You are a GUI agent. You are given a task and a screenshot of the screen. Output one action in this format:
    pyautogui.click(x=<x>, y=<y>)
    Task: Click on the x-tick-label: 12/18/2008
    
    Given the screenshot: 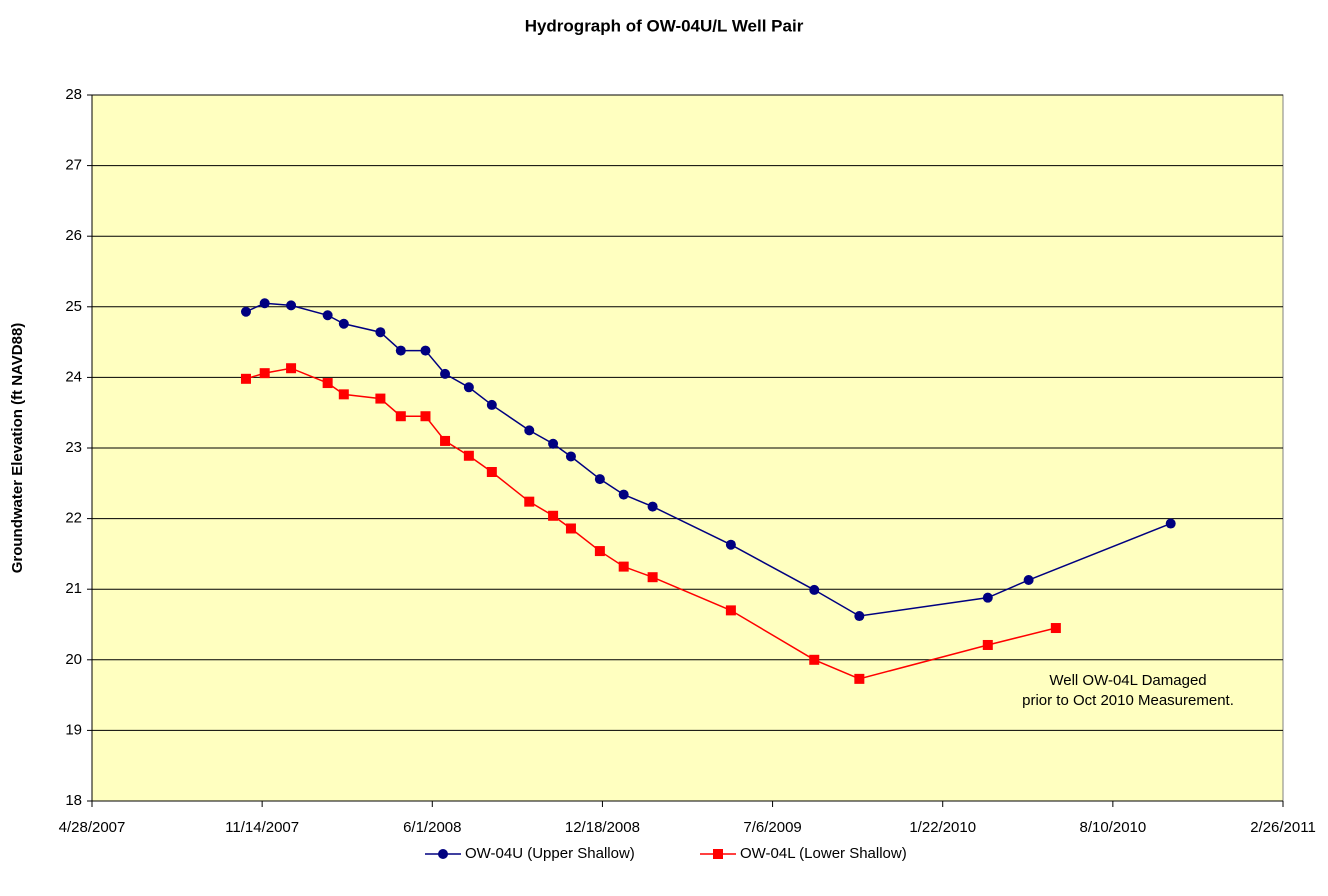 What is the action you would take?
    pyautogui.click(x=602, y=827)
    